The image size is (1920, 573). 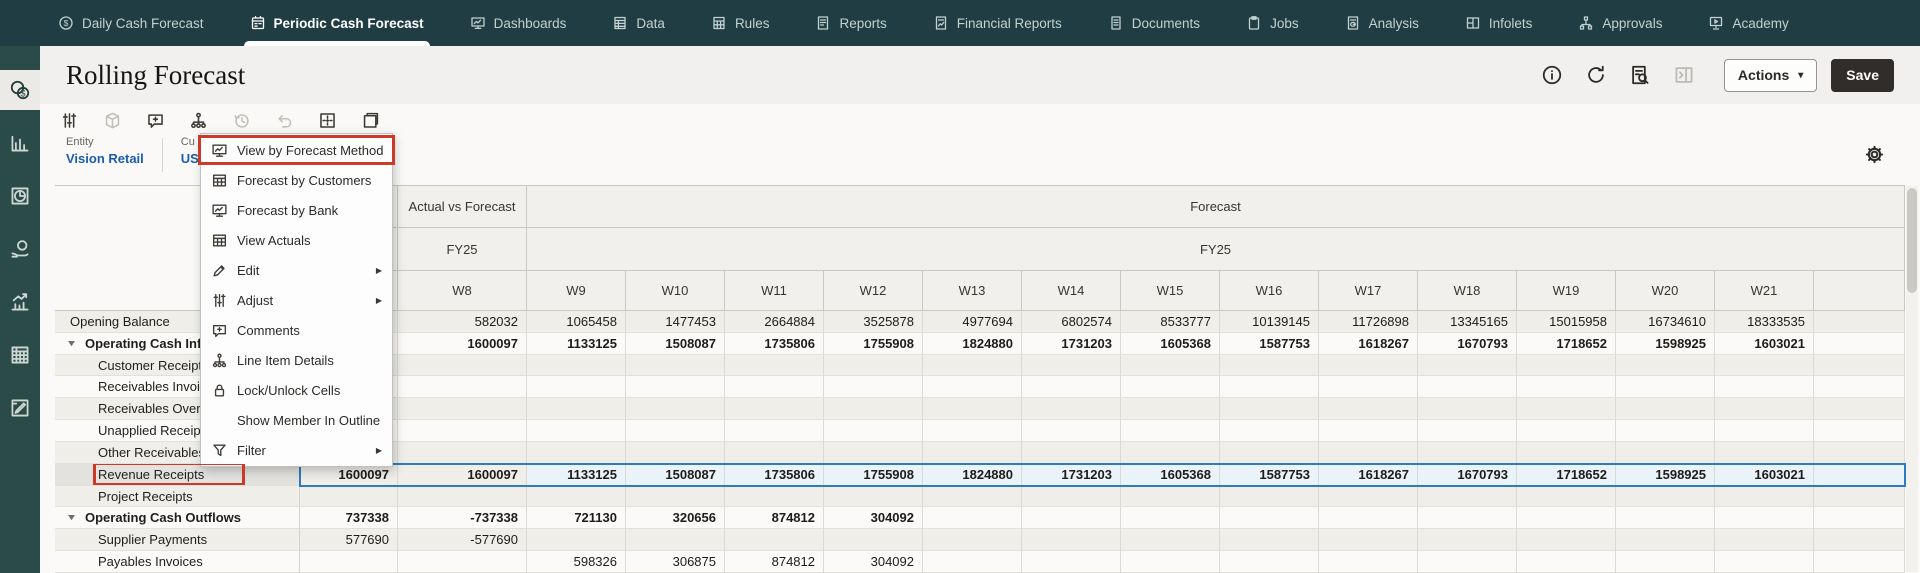 What do you see at coordinates (1498, 23) in the screenshot?
I see `tab-infolets: Infolets` at bounding box center [1498, 23].